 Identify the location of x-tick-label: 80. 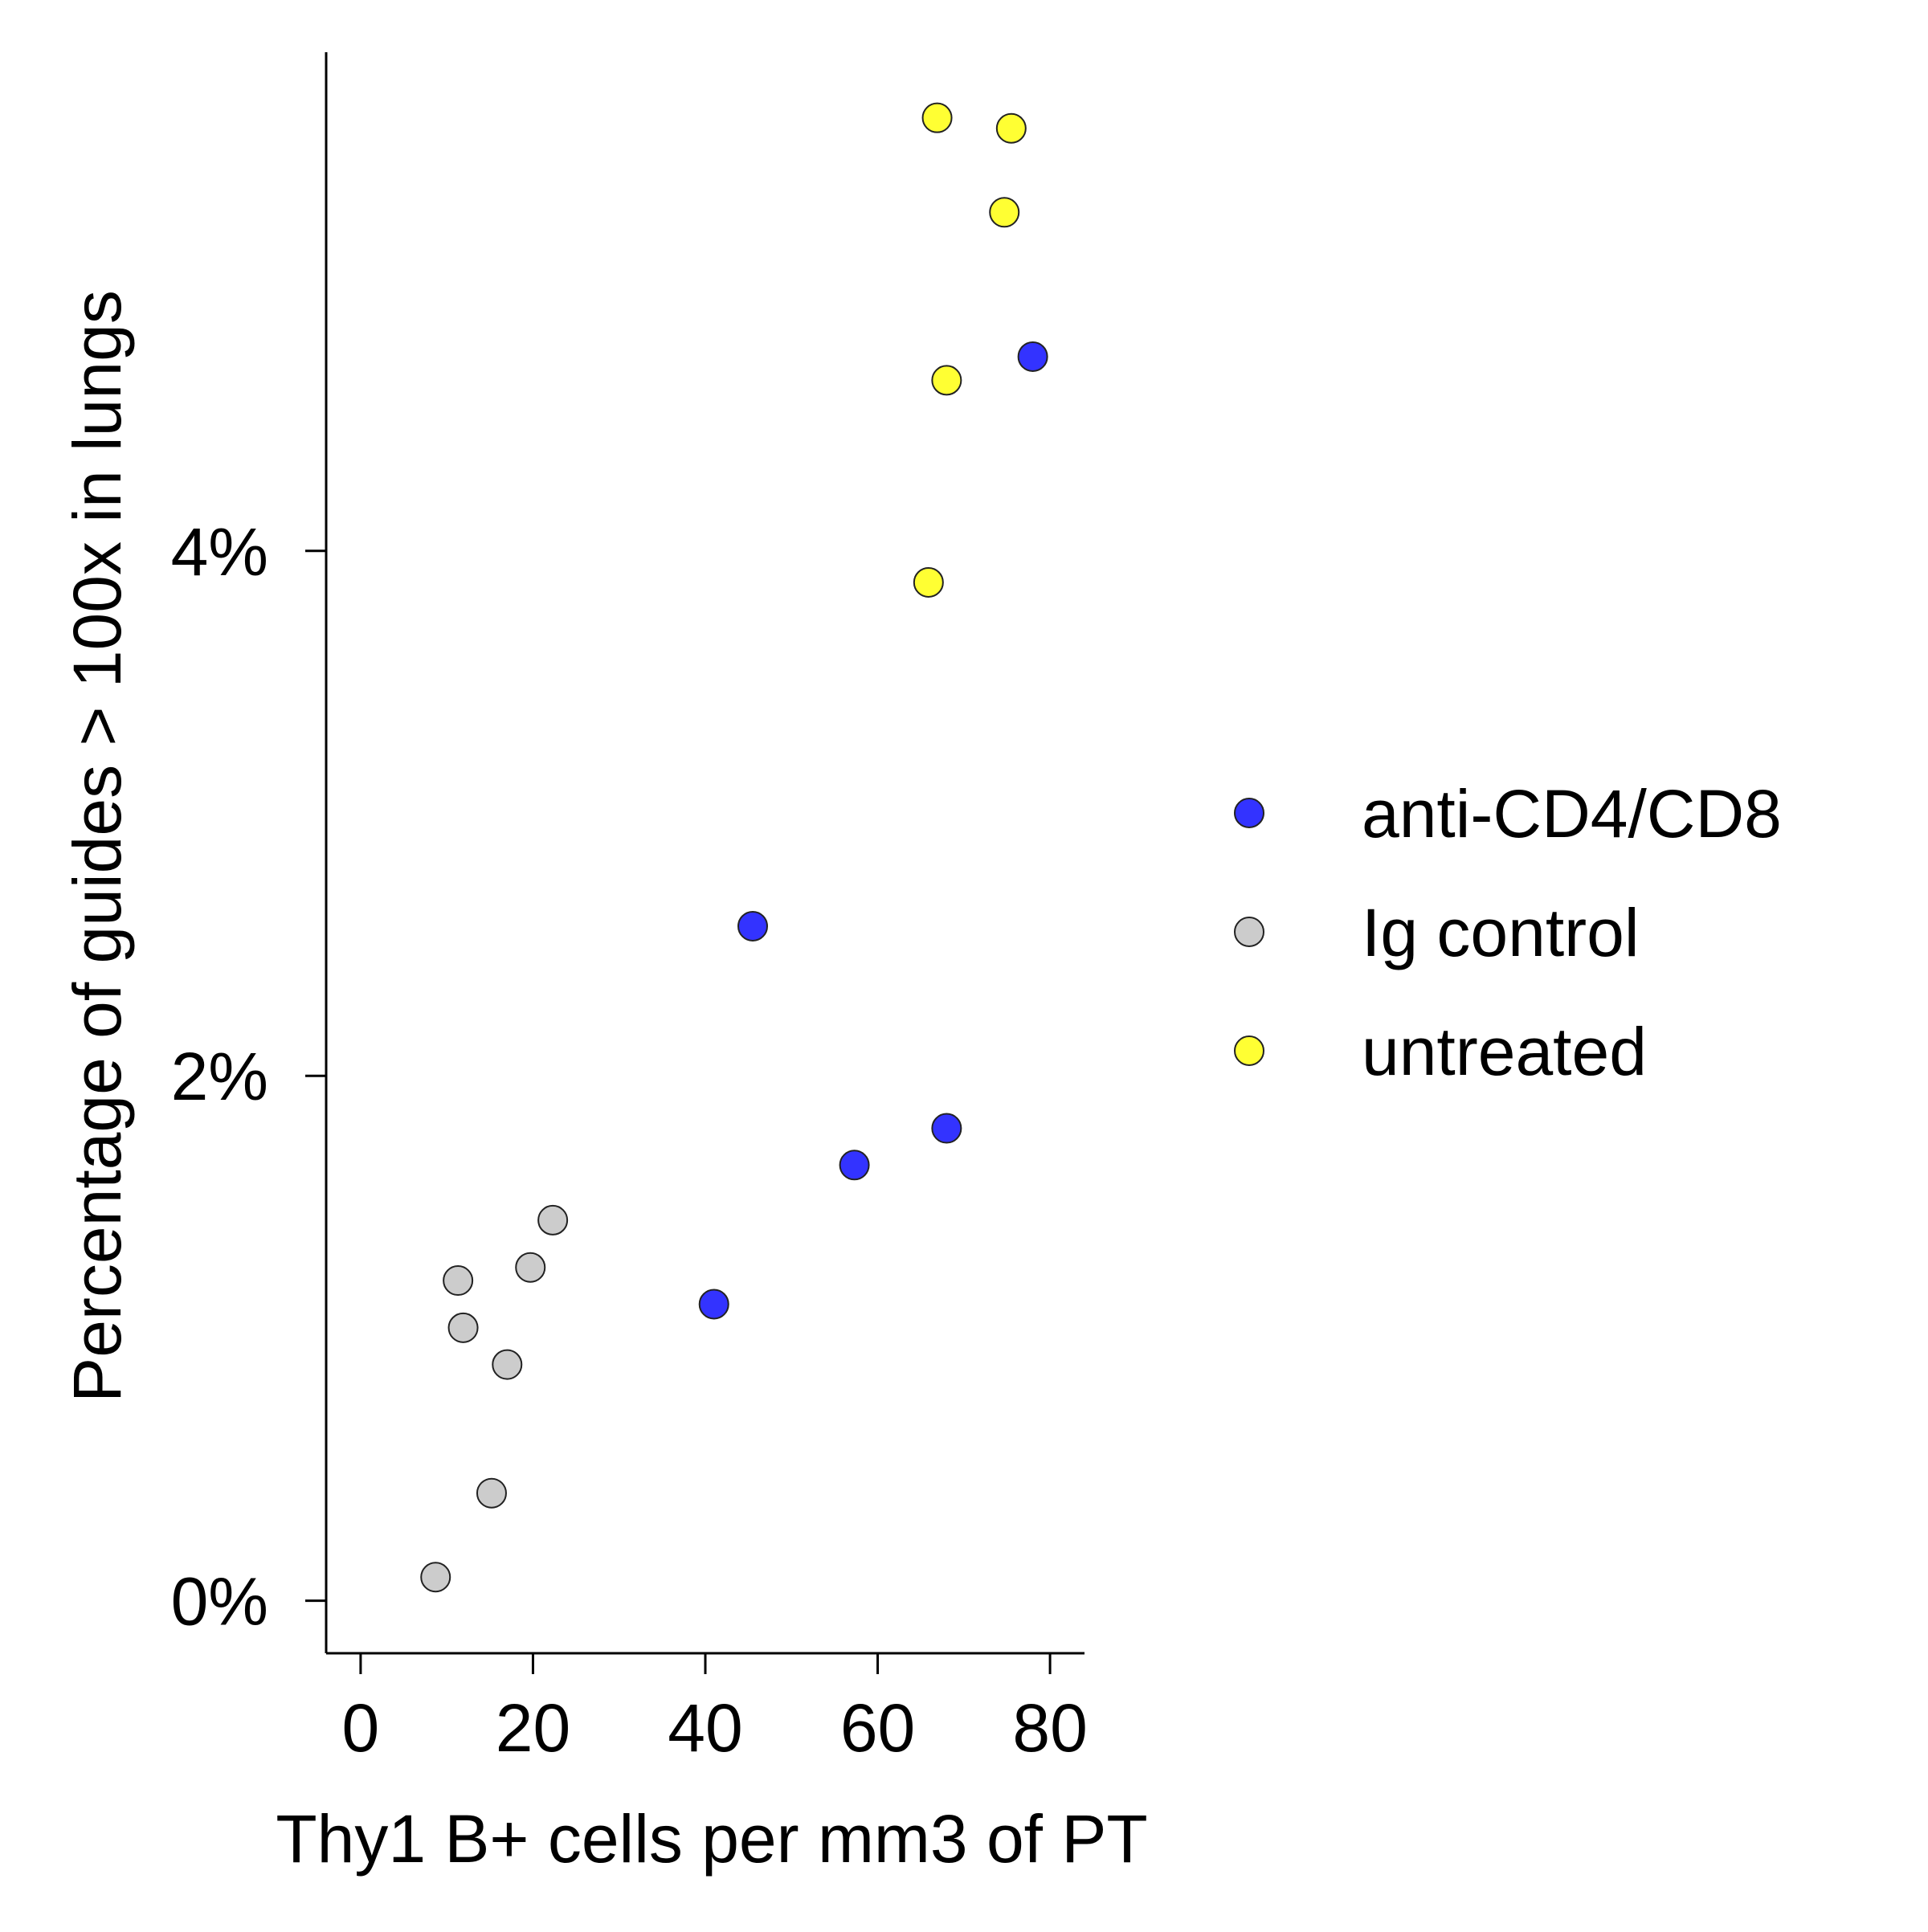
(1049, 1728).